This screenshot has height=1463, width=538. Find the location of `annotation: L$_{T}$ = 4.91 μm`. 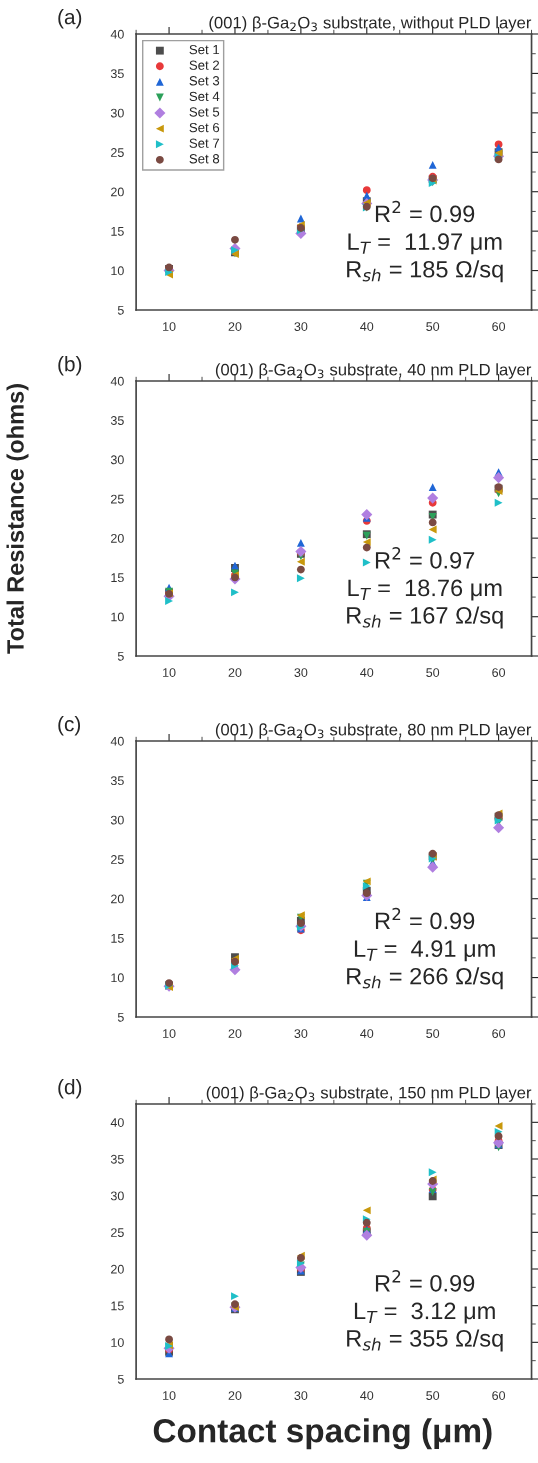

annotation: L$_{T}$ = 4.91 μm is located at coordinates (424, 951).